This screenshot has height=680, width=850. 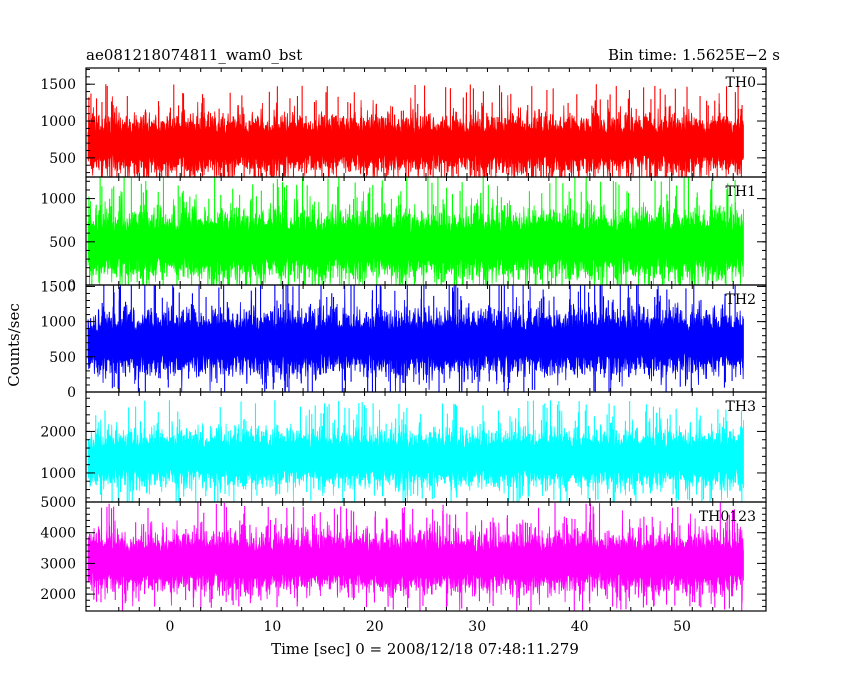 I want to click on series-band-th2, so click(x=415, y=338).